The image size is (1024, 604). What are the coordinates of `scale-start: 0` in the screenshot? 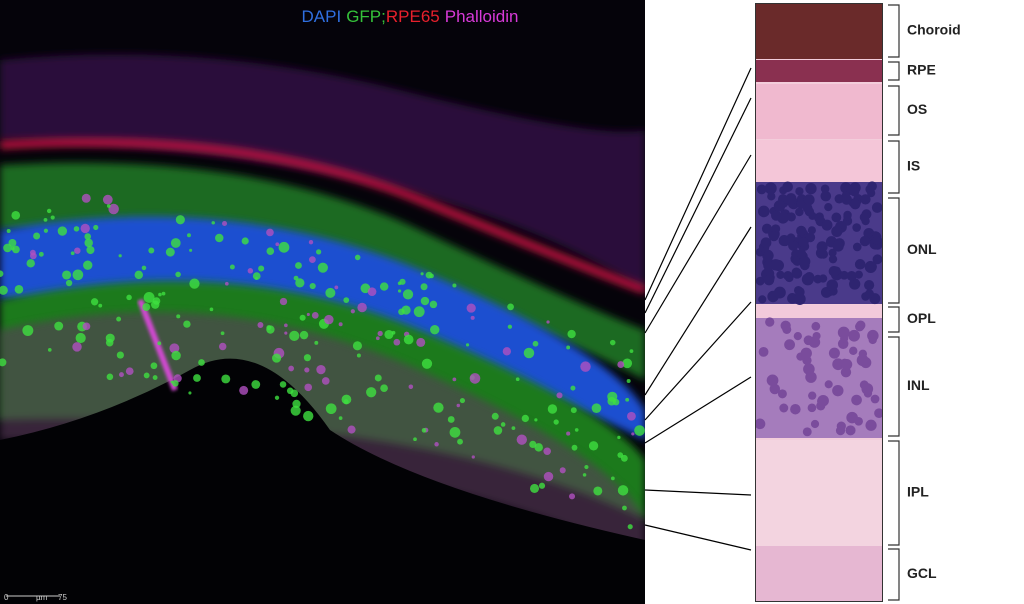 It's located at (6, 597).